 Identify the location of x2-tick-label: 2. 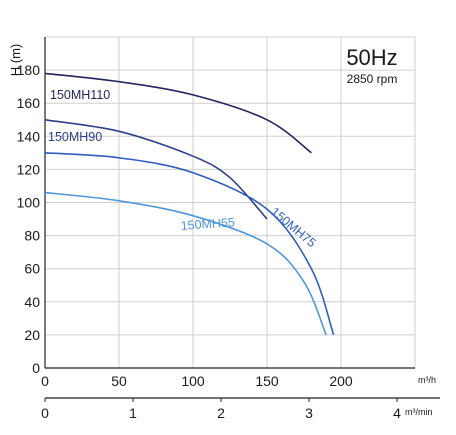
(221, 413).